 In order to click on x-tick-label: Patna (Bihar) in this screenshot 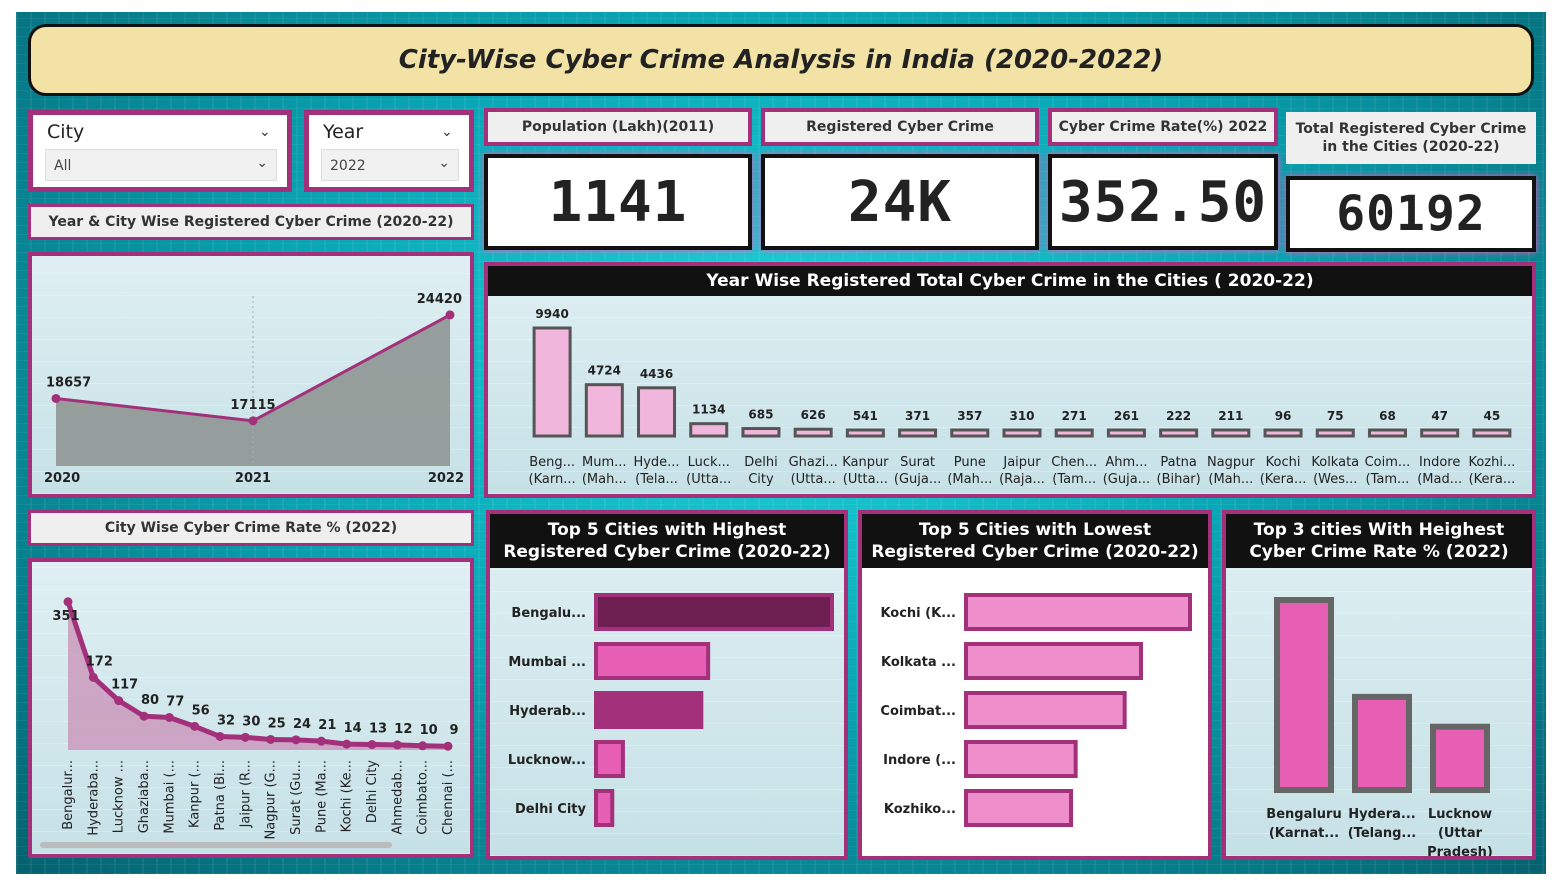, I will do `click(1179, 471)`.